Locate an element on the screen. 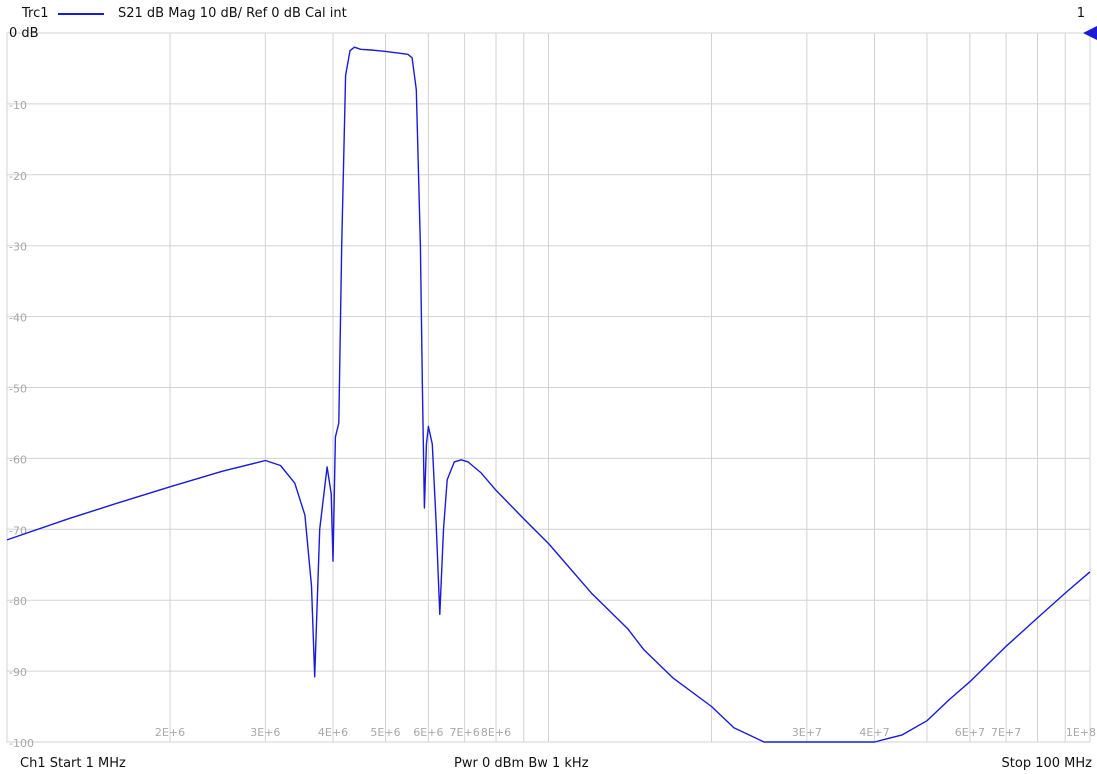  x-tick-label: 6E+6 is located at coordinates (428, 732).